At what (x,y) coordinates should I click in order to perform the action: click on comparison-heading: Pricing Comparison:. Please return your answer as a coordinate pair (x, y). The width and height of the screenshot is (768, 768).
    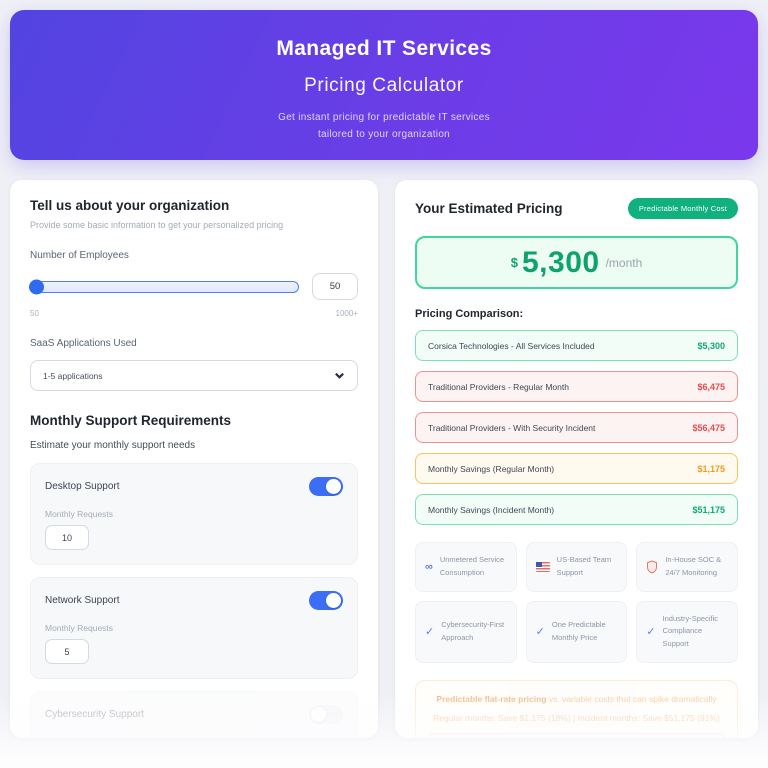
    Looking at the image, I should click on (469, 314).